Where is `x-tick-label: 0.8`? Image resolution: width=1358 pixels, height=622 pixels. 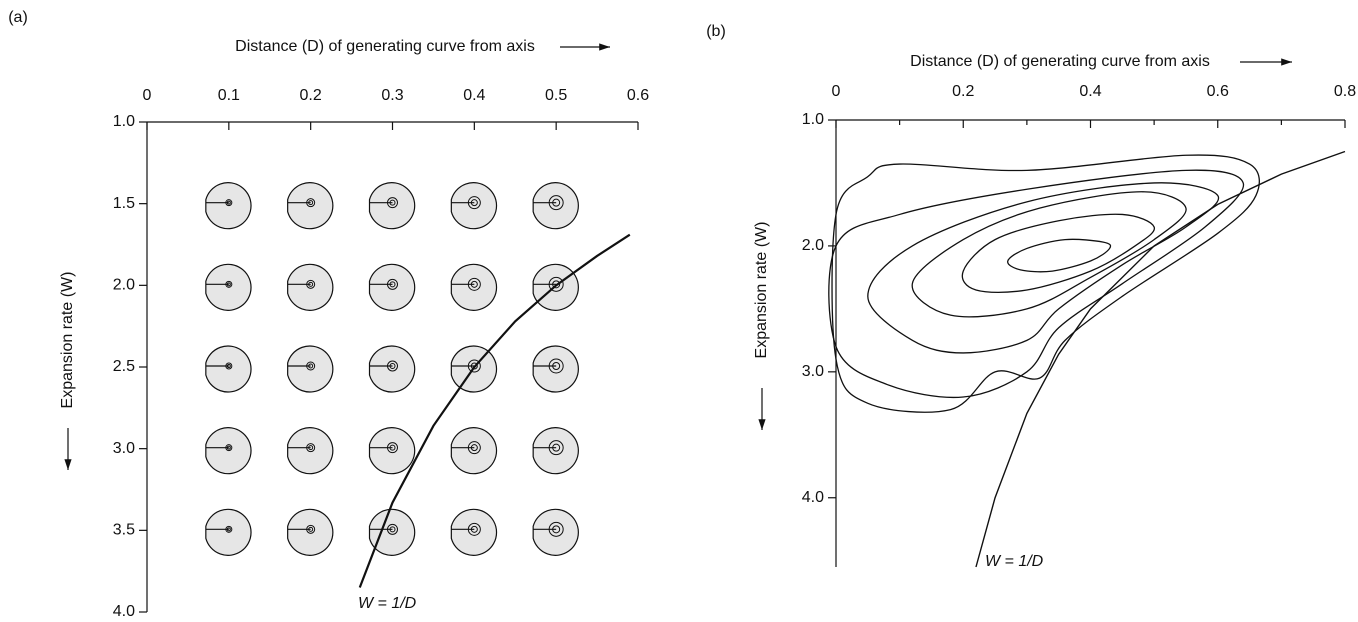 x-tick-label: 0.8 is located at coordinates (1345, 91).